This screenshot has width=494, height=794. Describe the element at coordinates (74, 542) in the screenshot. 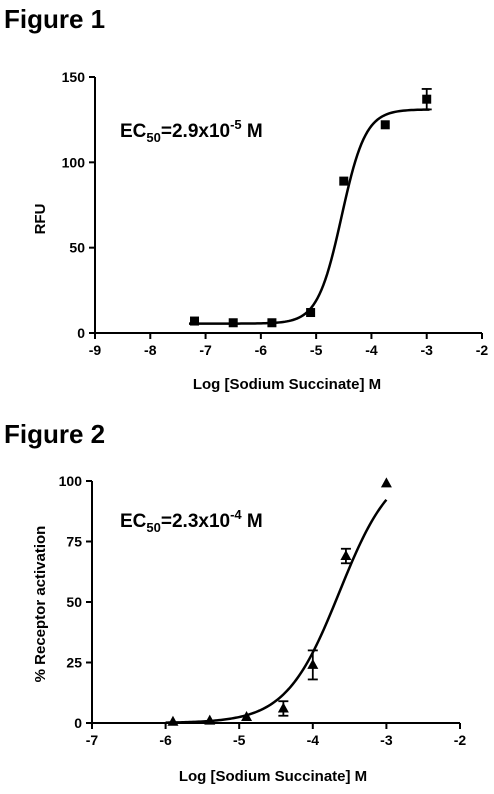

I see `figure-2-y-tick-label: 75` at that location.